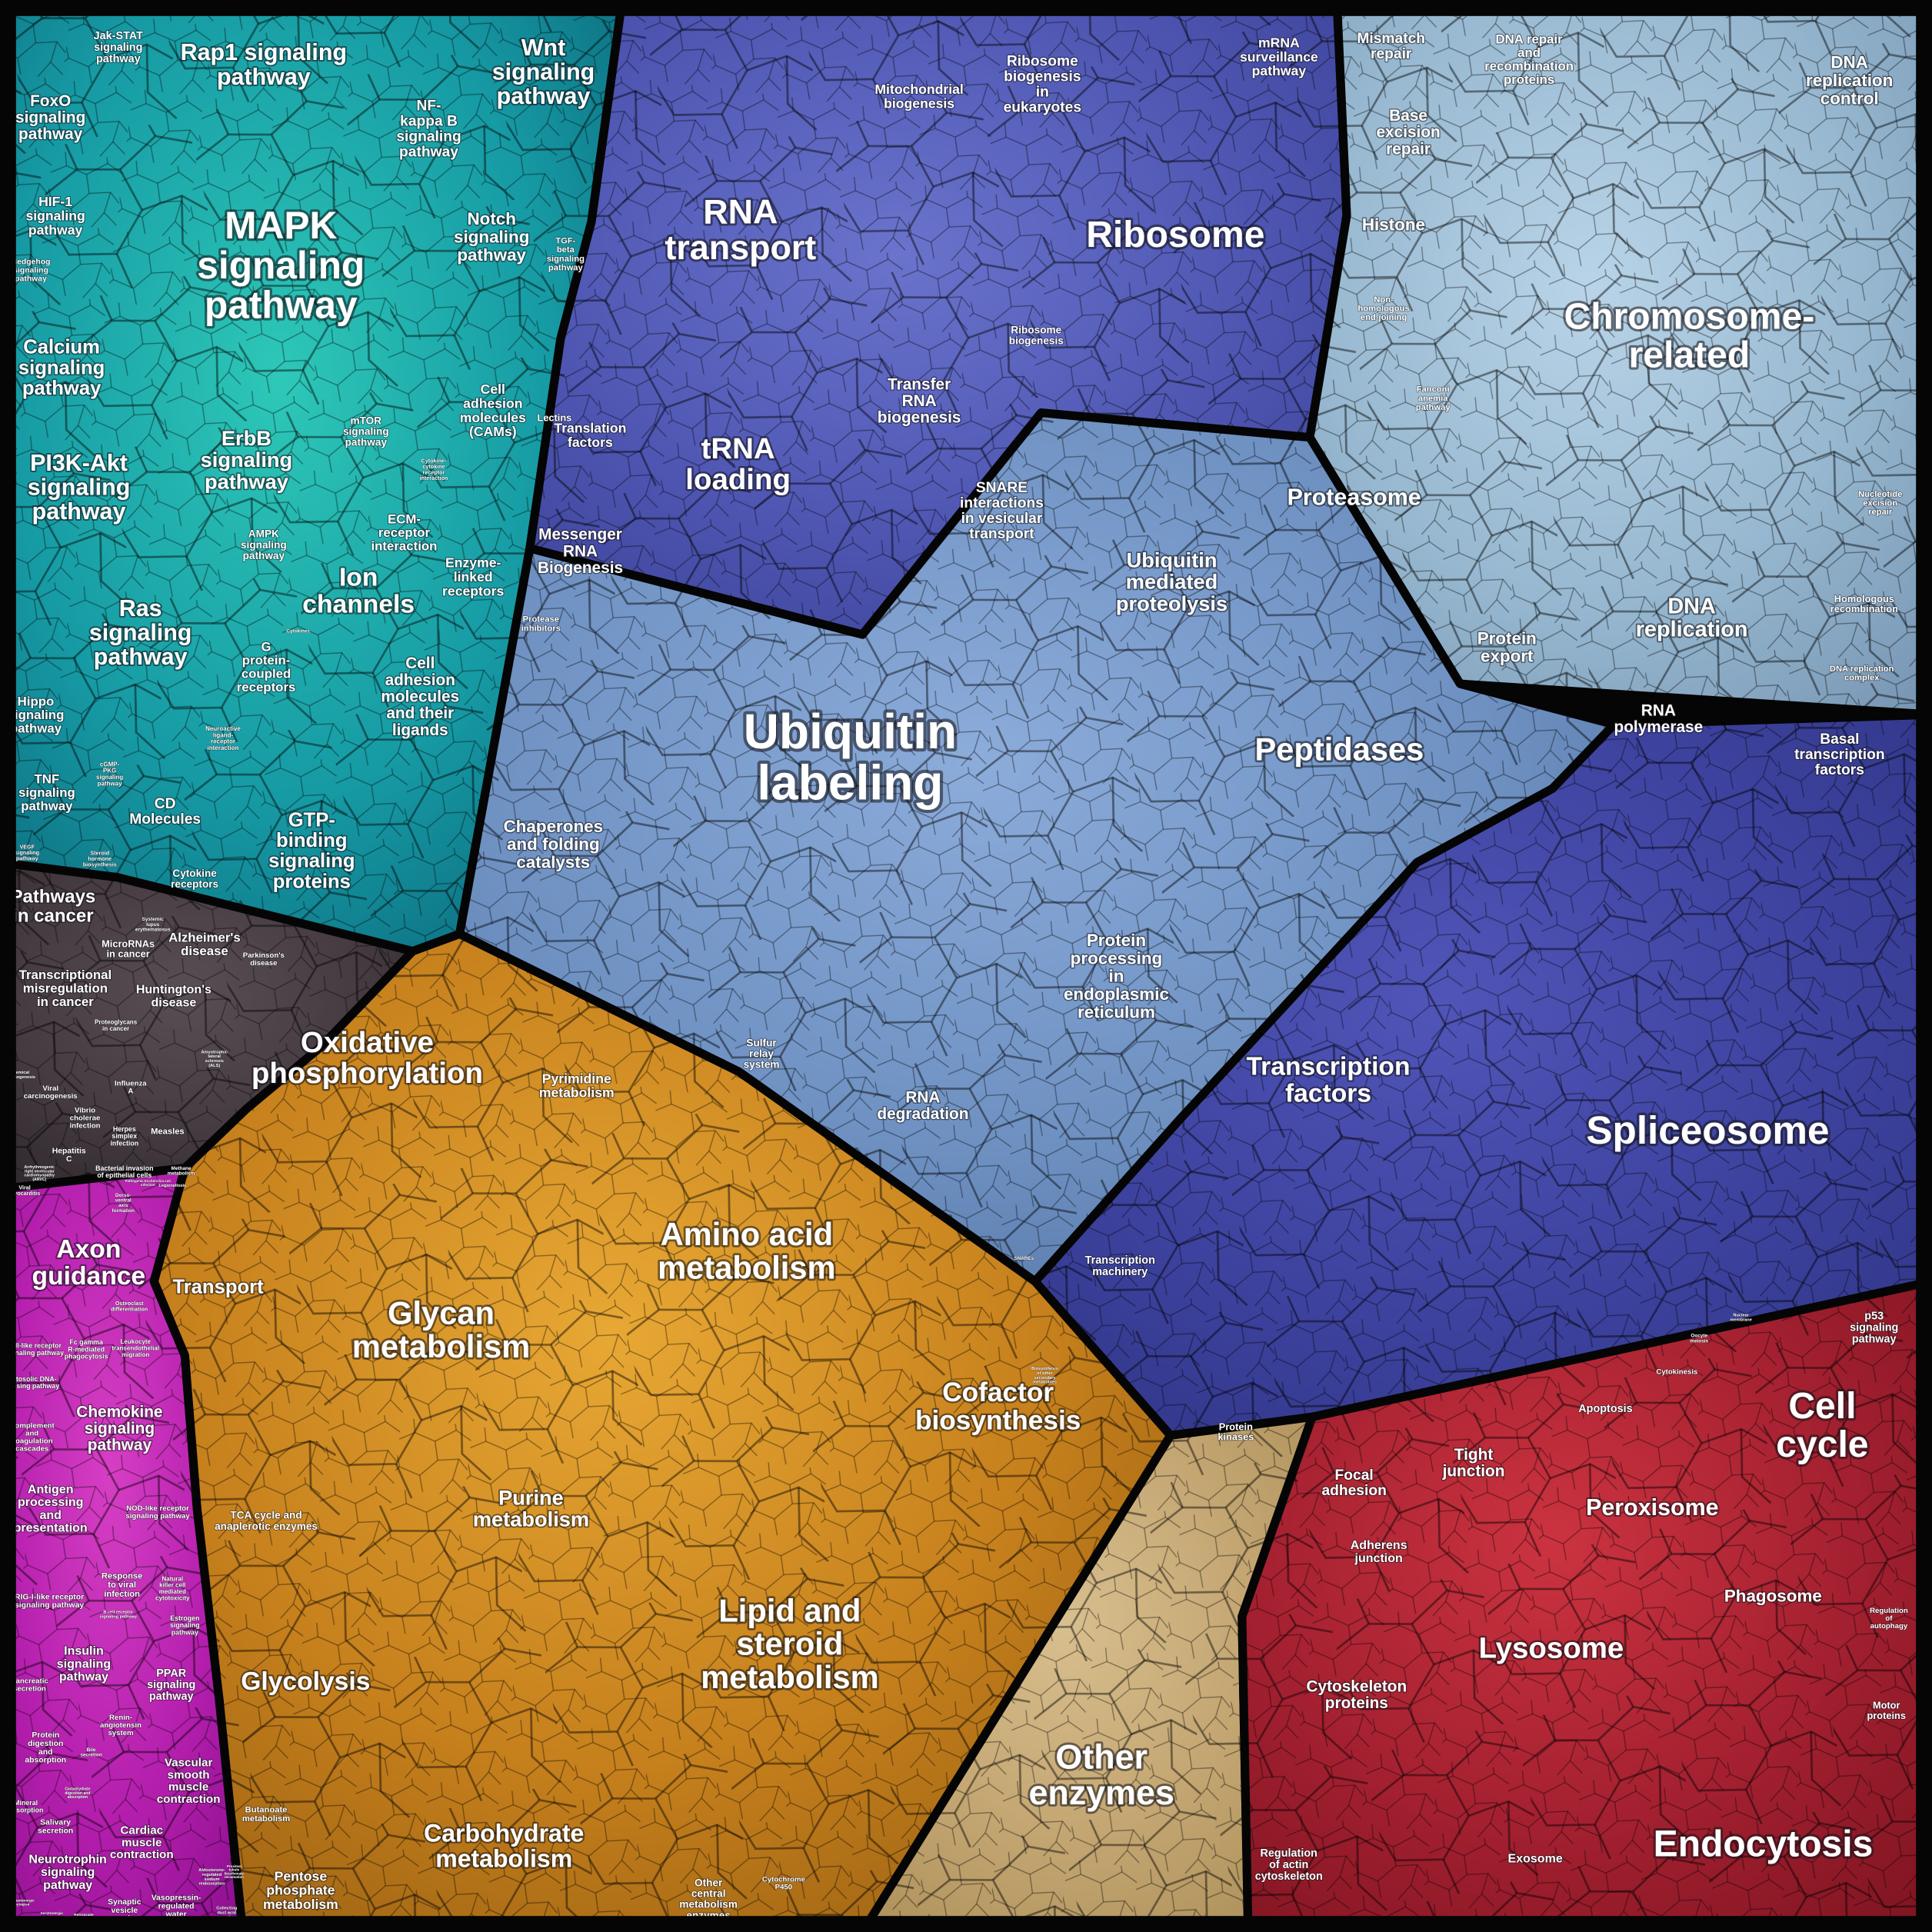 Image resolution: width=1932 pixels, height=1932 pixels. What do you see at coordinates (55, 216) in the screenshot?
I see `label-signaling-teal-5: HIF-1 signaling pathway` at bounding box center [55, 216].